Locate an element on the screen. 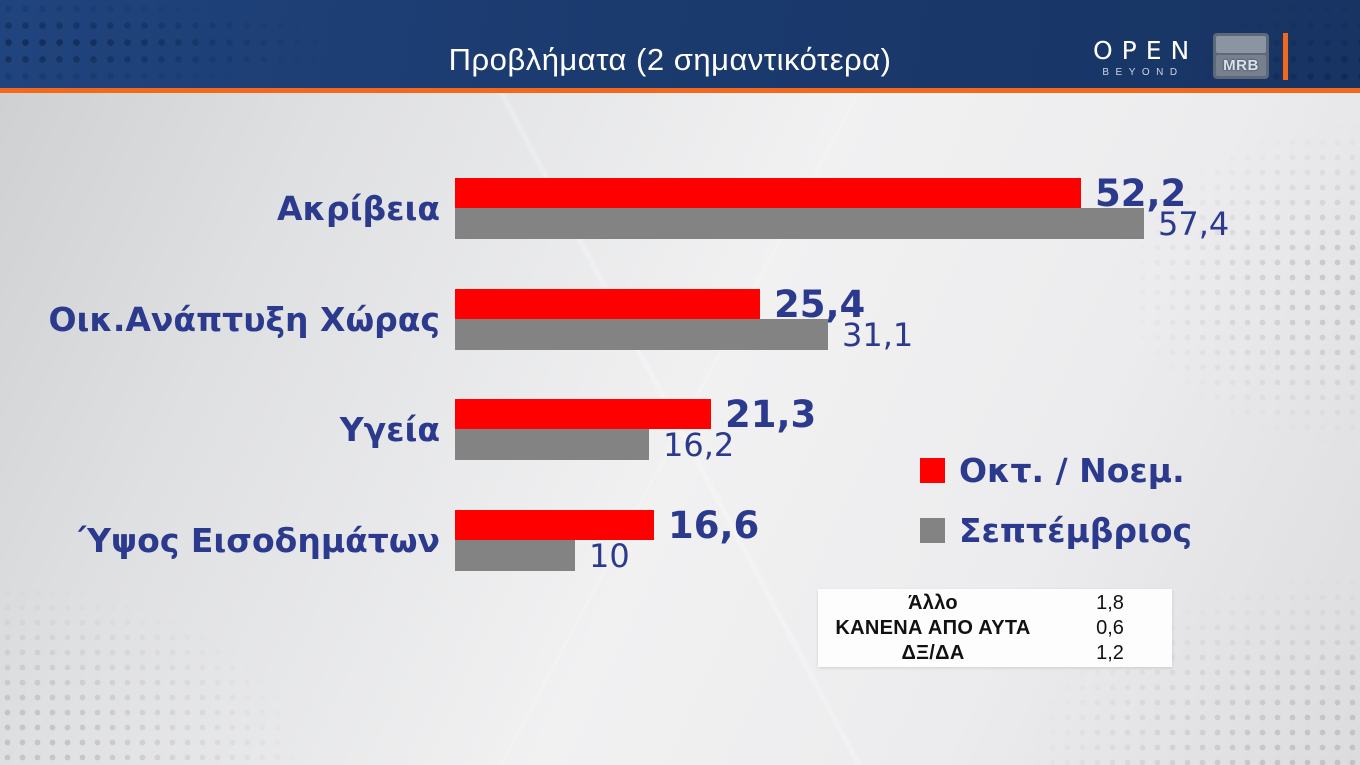 Image resolution: width=1360 pixels, height=765 pixels. bar-line-september: 31,1 is located at coordinates (684, 335).